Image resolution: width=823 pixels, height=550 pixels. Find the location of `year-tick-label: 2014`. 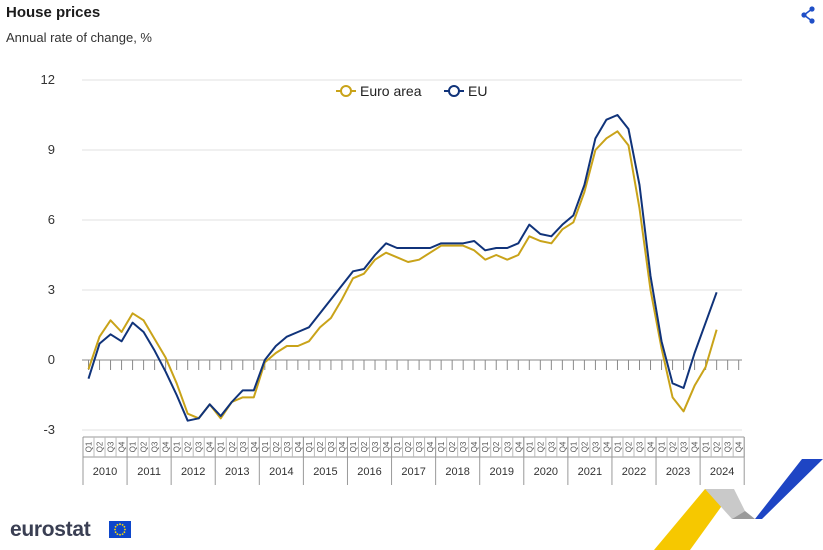

year-tick-label: 2014 is located at coordinates (281, 472).